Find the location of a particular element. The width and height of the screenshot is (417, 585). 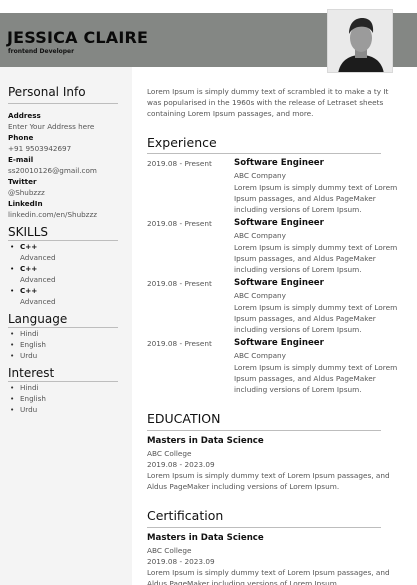

interest-item: Hindi is located at coordinates (24, 387).